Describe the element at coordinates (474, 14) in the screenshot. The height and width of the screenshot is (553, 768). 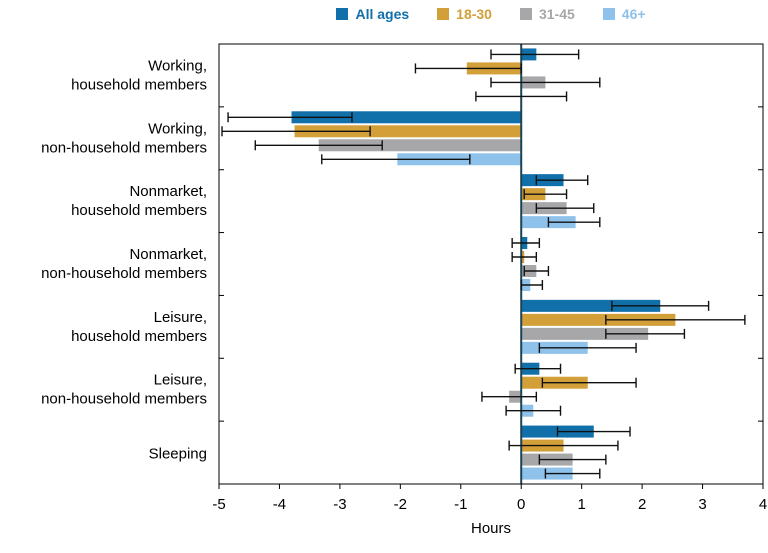
I see `legend-label-18-30: 18-30` at that location.